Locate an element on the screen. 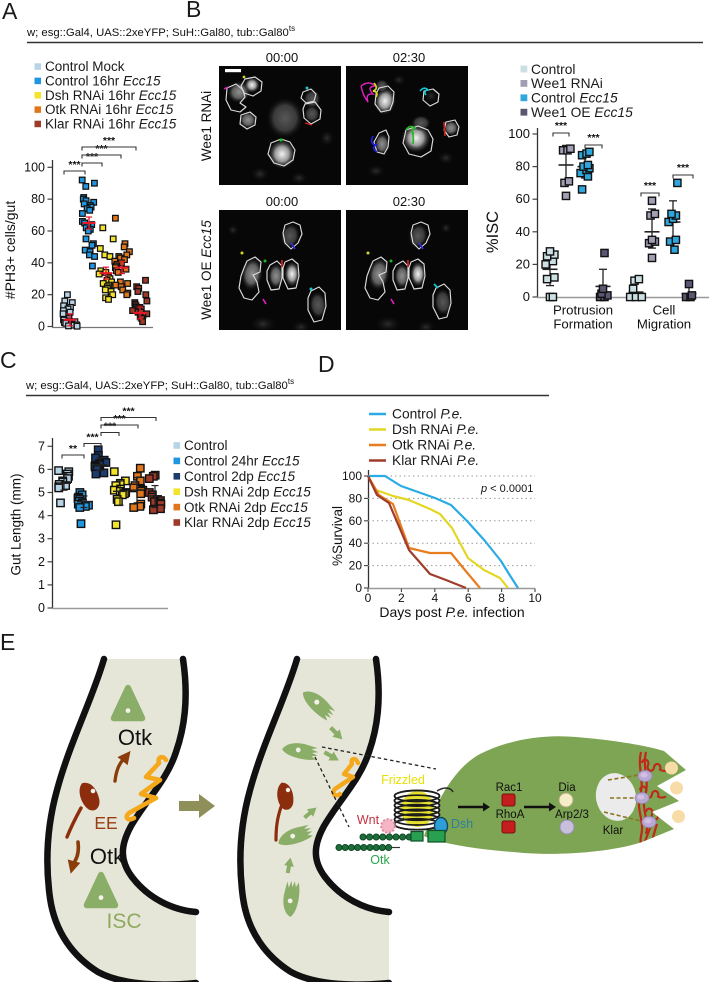 This screenshot has width=714, height=987. svg-text: Otk RNAi 2dp Ecc15 is located at coordinates (246, 507).